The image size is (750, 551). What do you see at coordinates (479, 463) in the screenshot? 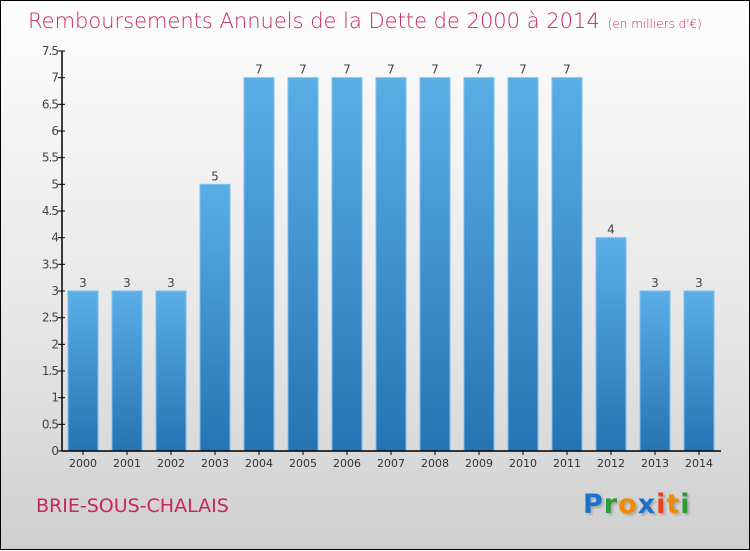
I see `x-tick-label-2009: 2009` at bounding box center [479, 463].